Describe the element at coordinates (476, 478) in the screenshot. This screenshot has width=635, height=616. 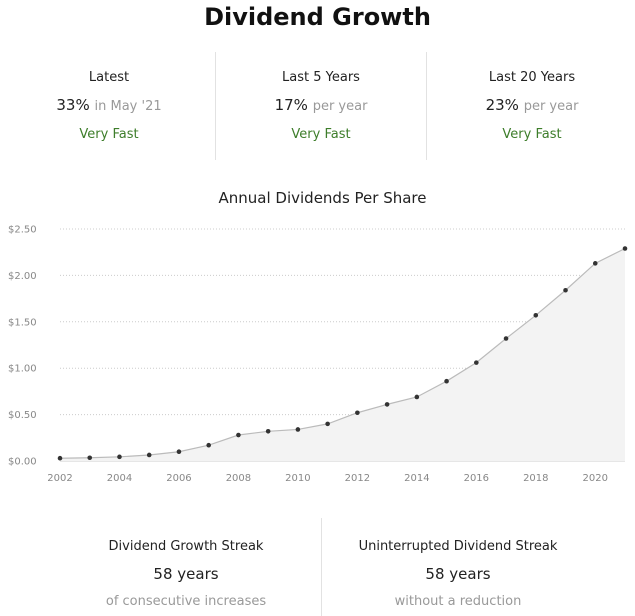
I see `x-tick-label: 2016` at that location.